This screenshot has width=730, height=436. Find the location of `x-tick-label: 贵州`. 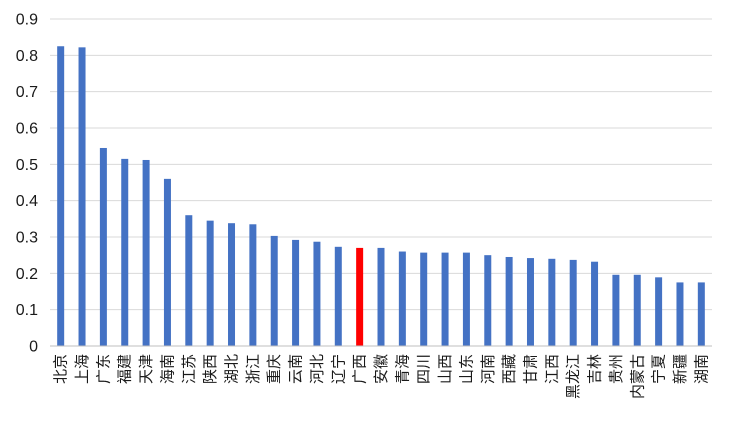

x-tick-label: 贵州 is located at coordinates (616, 369).